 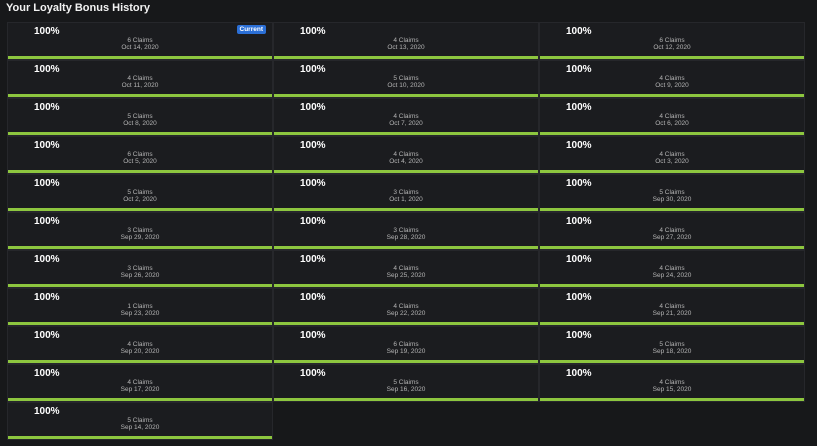 What do you see at coordinates (140, 161) in the screenshot?
I see `date: Oct 5, 2020` at bounding box center [140, 161].